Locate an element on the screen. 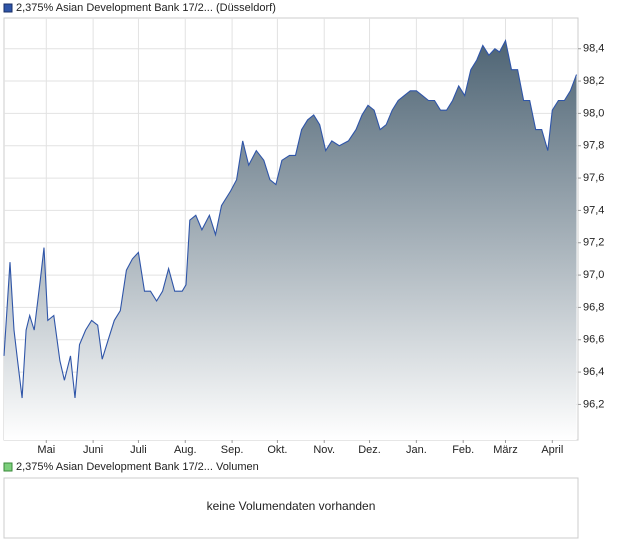 The height and width of the screenshot is (546, 620). x-tick-label: Aug. is located at coordinates (185, 450).